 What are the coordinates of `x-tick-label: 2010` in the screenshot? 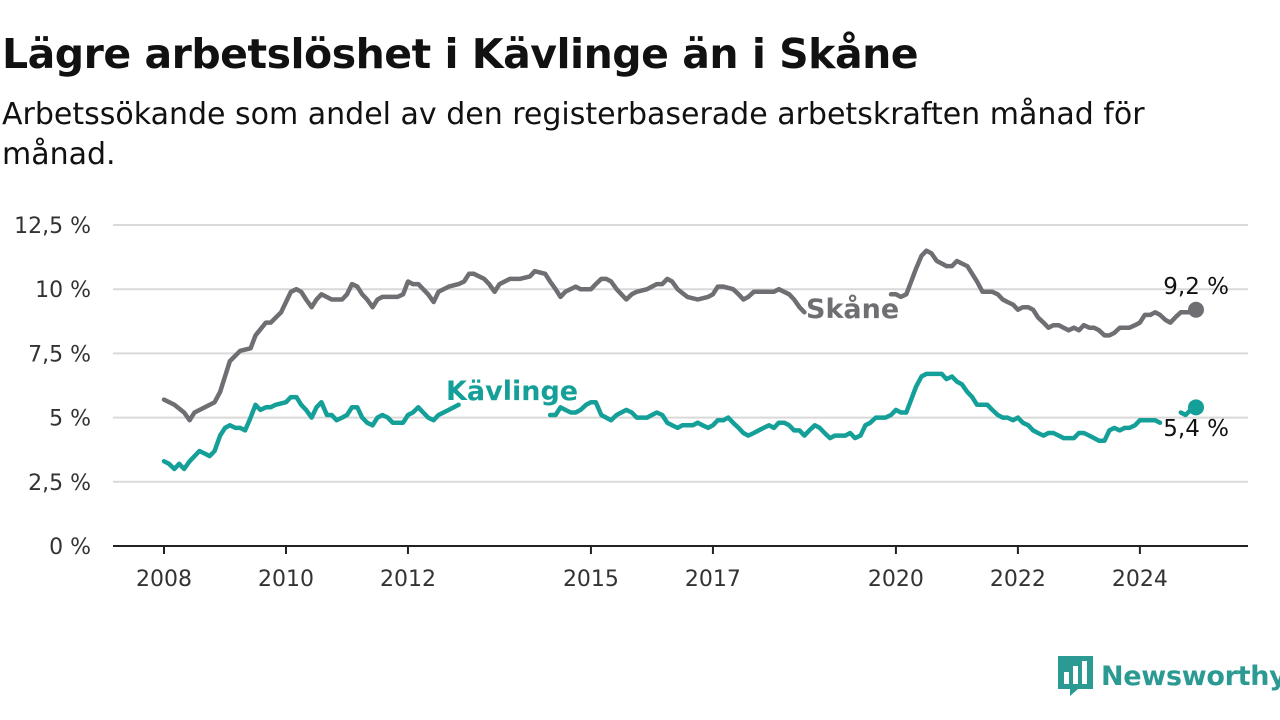 It's located at (286, 579).